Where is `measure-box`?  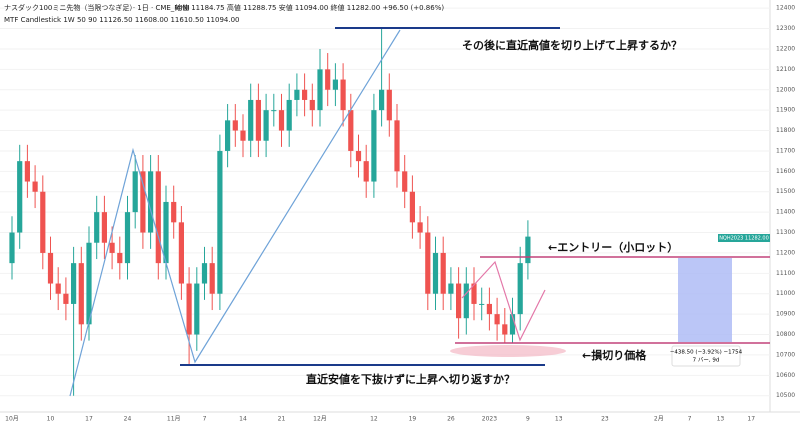 measure-box is located at coordinates (705, 300).